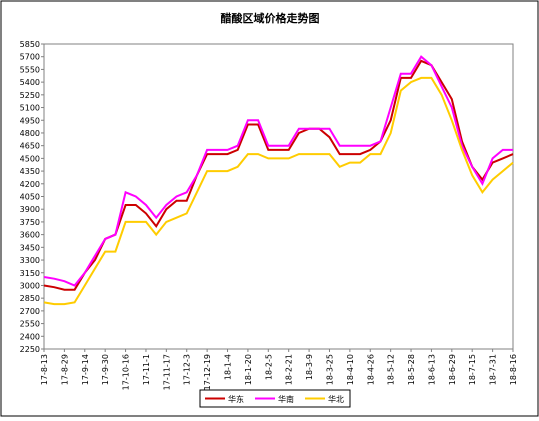 This screenshot has width=539, height=421. I want to click on x-tick-label: 17-9-14, so click(85, 369).